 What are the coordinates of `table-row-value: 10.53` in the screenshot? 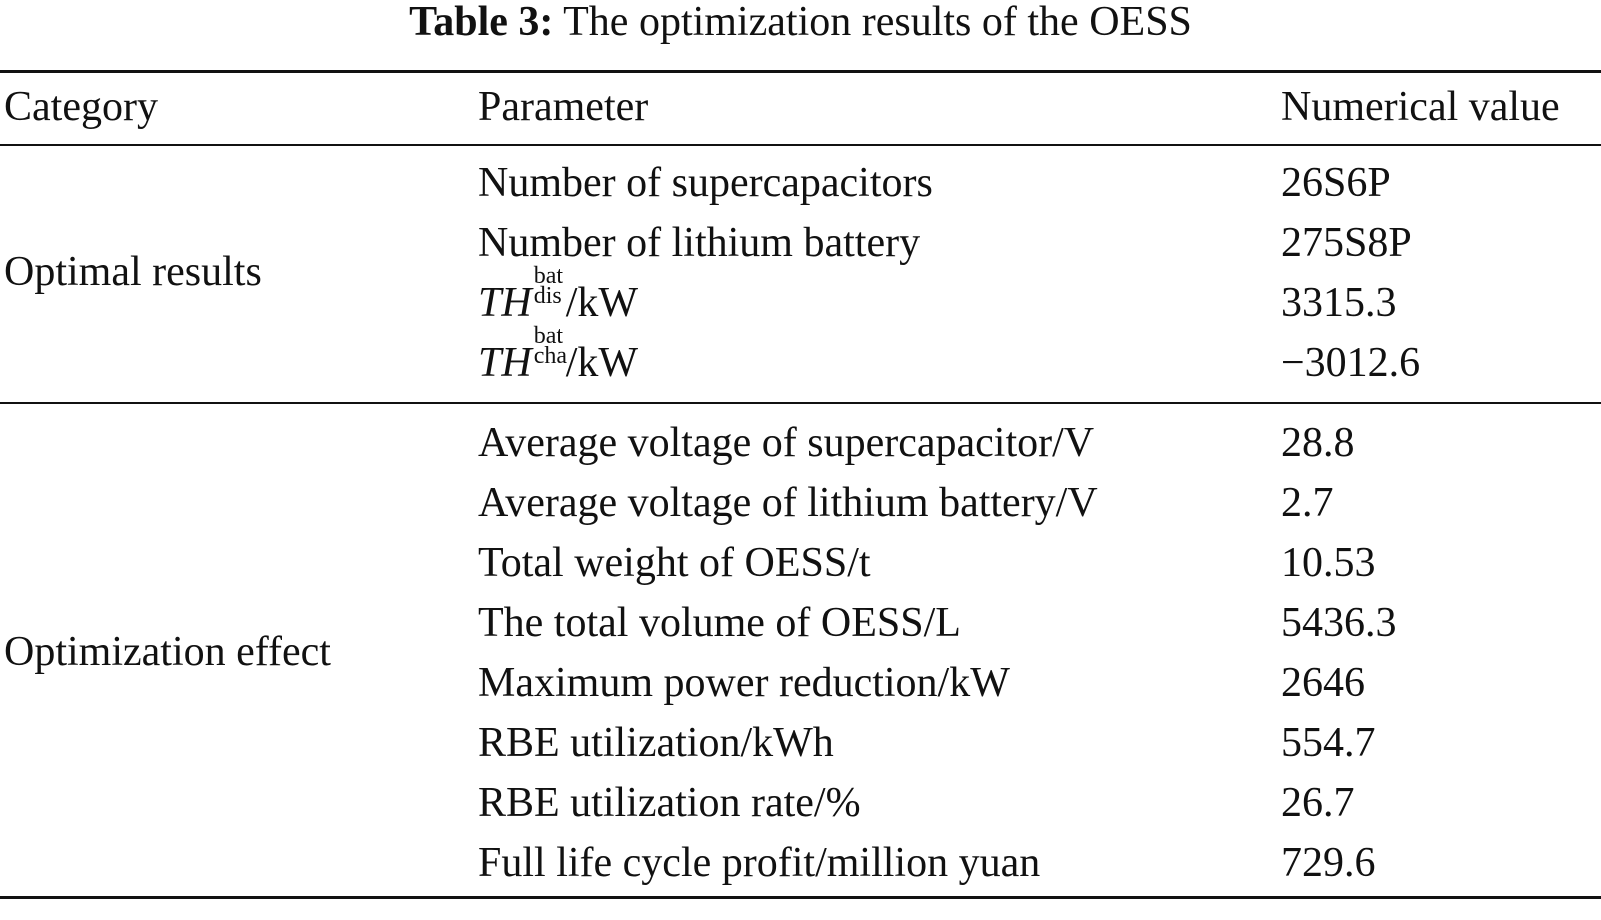 It's located at (1328, 563).